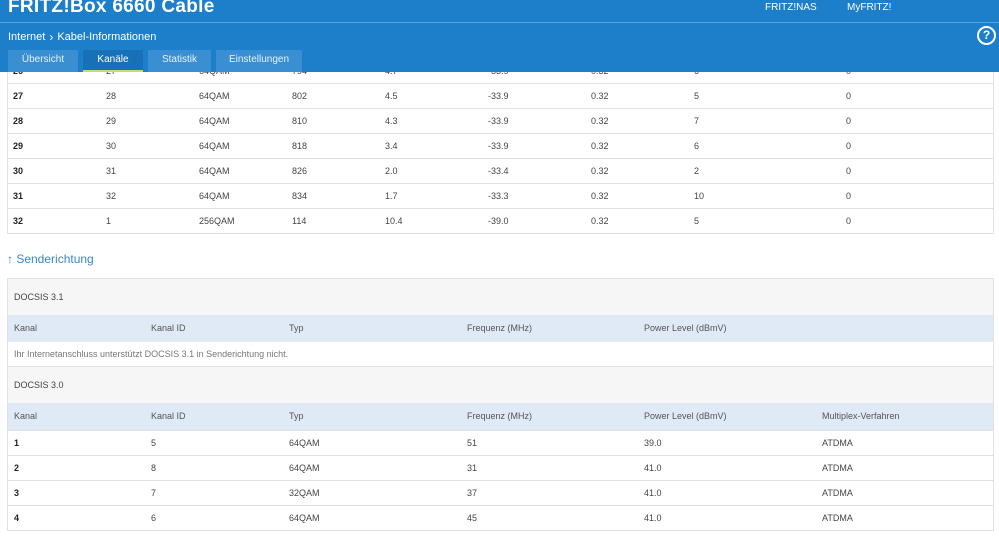 This screenshot has height=536, width=999. Describe the element at coordinates (111, 8) in the screenshot. I see `brand-title: FRITZ!Box 6660 Cable` at that location.